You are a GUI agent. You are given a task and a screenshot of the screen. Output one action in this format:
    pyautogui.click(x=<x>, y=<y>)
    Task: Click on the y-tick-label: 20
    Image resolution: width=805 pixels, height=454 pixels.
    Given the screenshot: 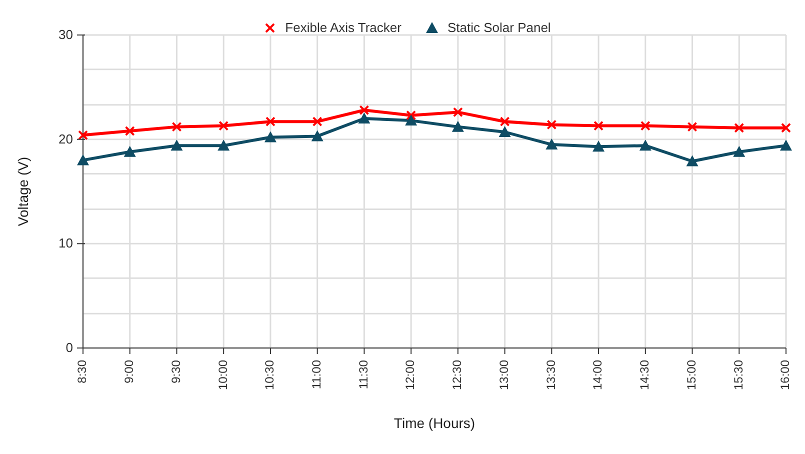 What is the action you would take?
    pyautogui.click(x=65, y=138)
    